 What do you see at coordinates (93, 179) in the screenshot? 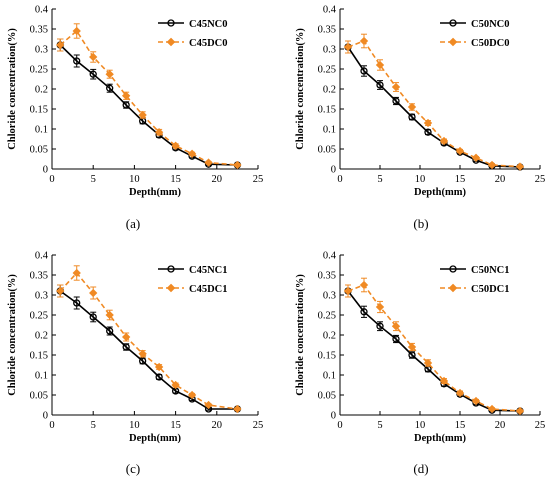
I see `x-tick-label: 5` at bounding box center [93, 179].